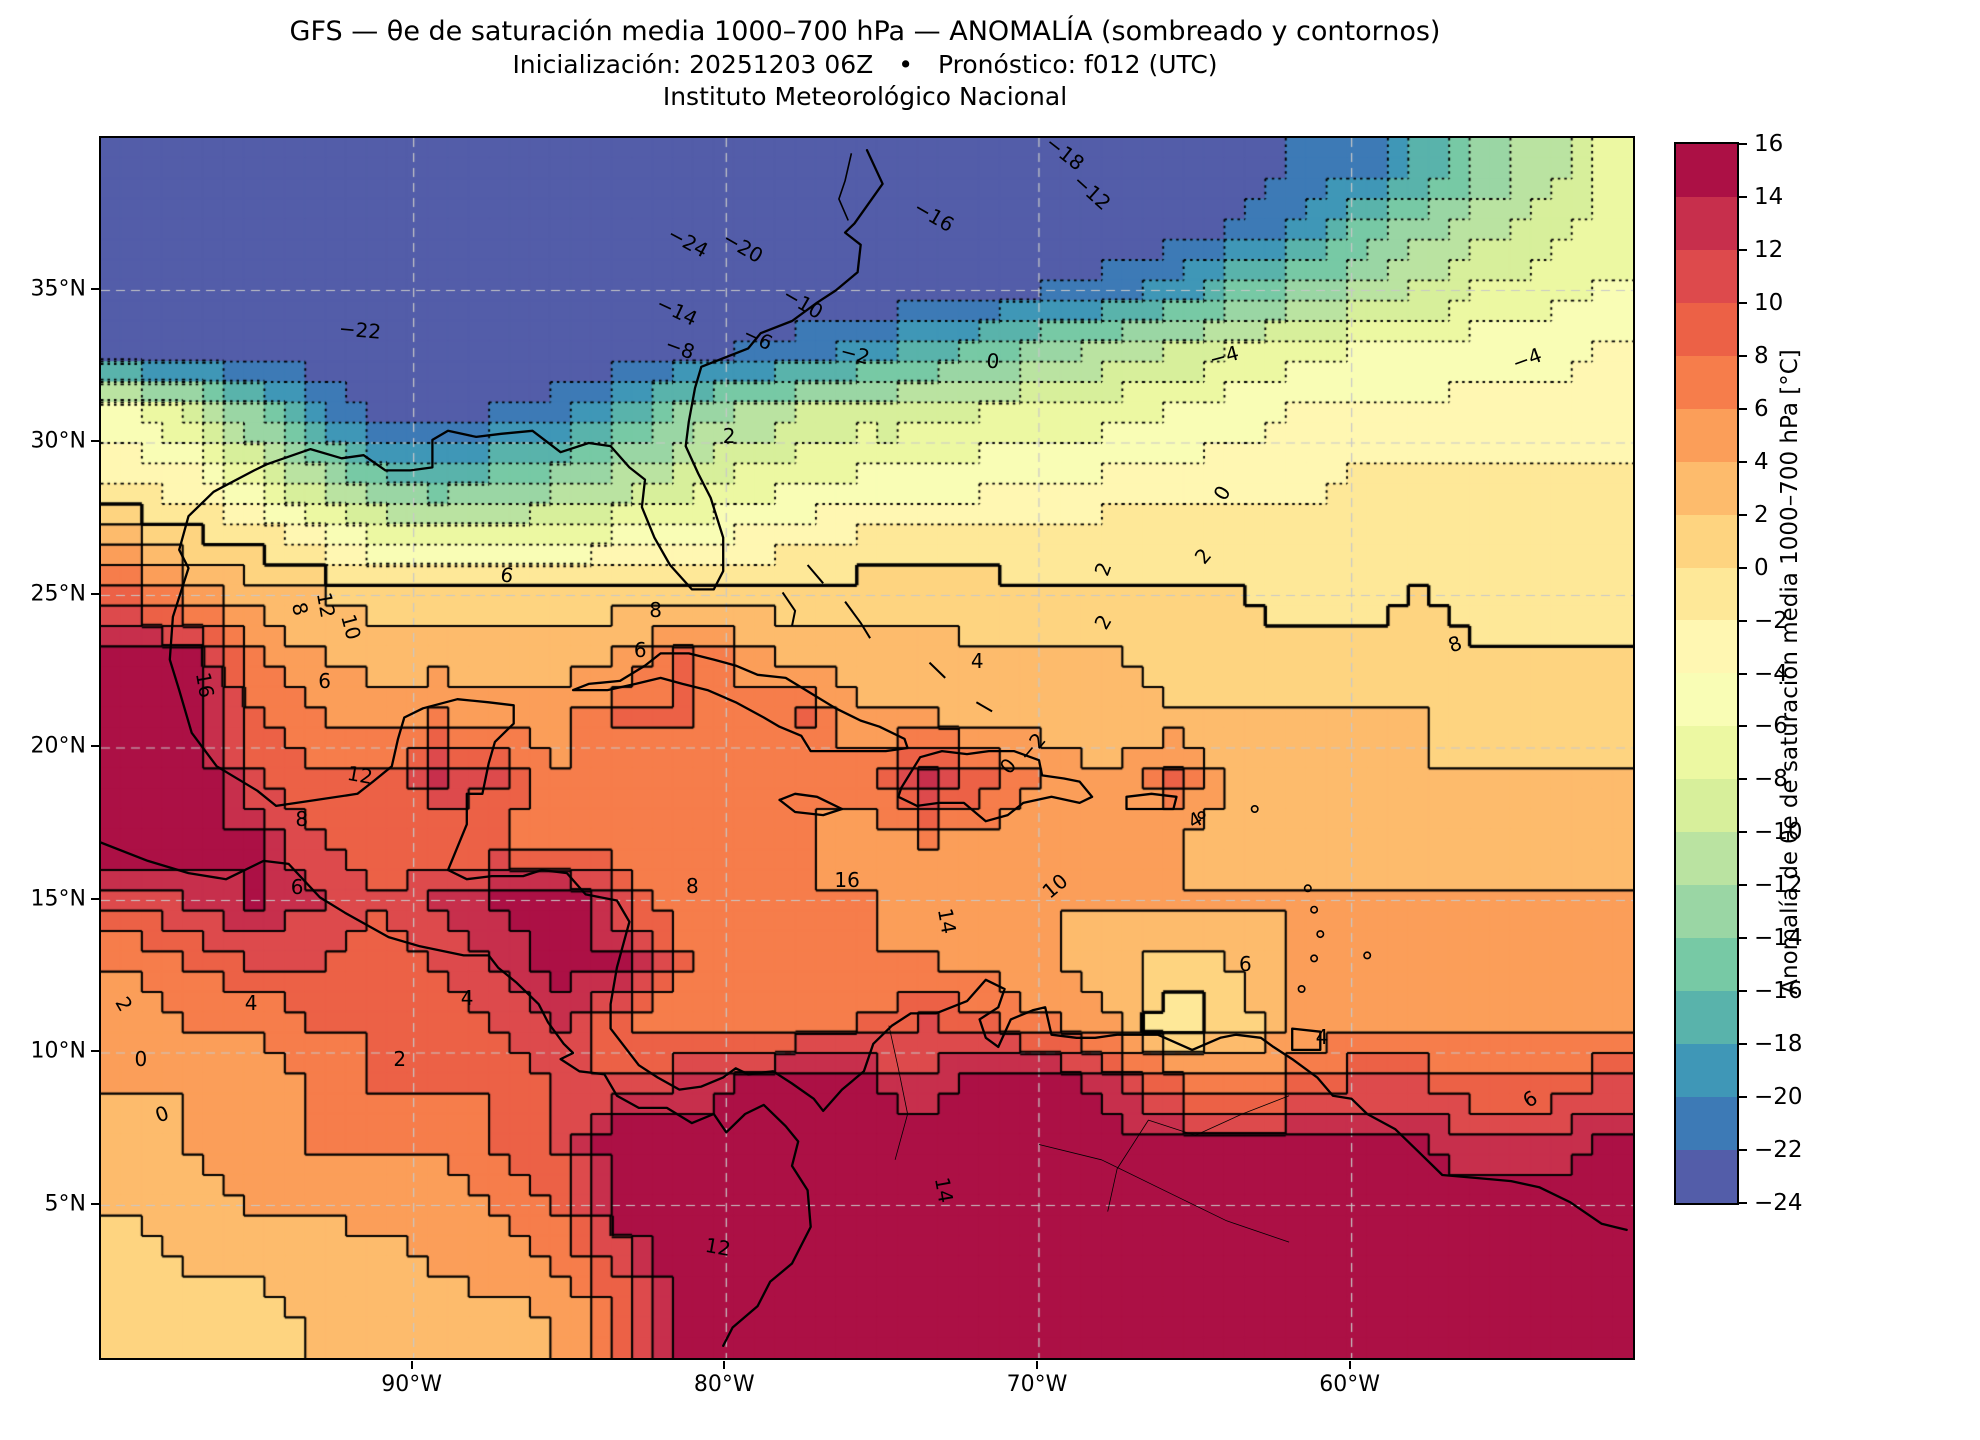 The height and width of the screenshot is (1440, 1980). What do you see at coordinates (412, 1384) in the screenshot?
I see `lon-tick-label: 90°W` at bounding box center [412, 1384].